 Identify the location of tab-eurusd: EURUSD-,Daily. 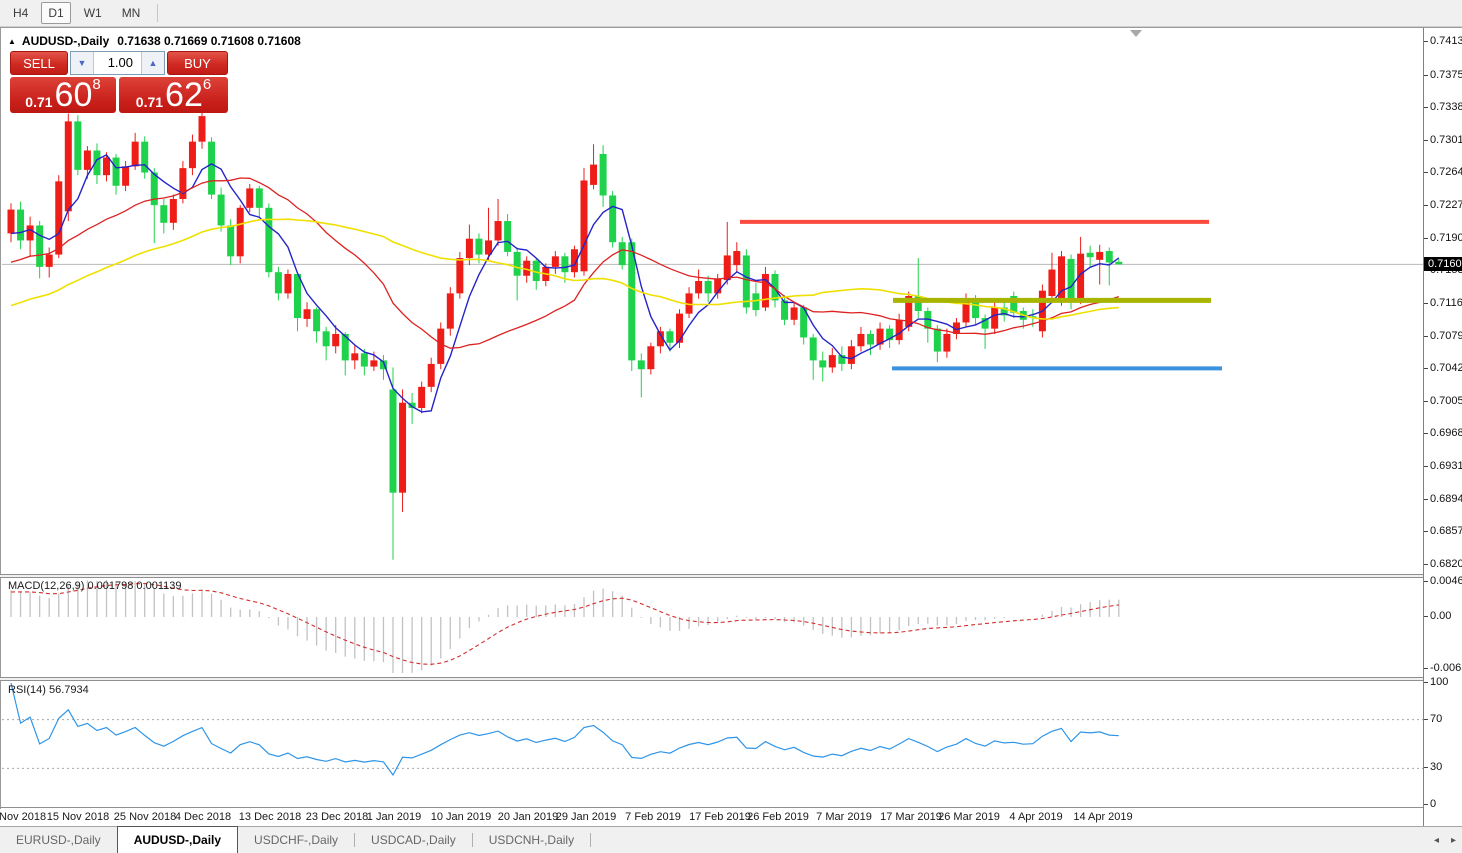
(58, 840).